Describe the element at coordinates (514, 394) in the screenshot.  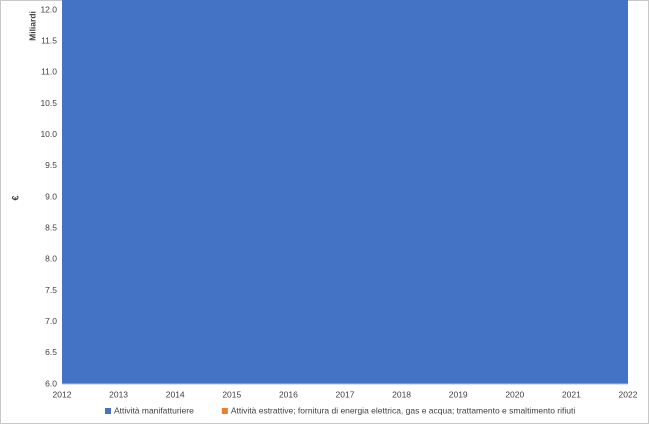
I see `x-tick-label: 2020` at that location.